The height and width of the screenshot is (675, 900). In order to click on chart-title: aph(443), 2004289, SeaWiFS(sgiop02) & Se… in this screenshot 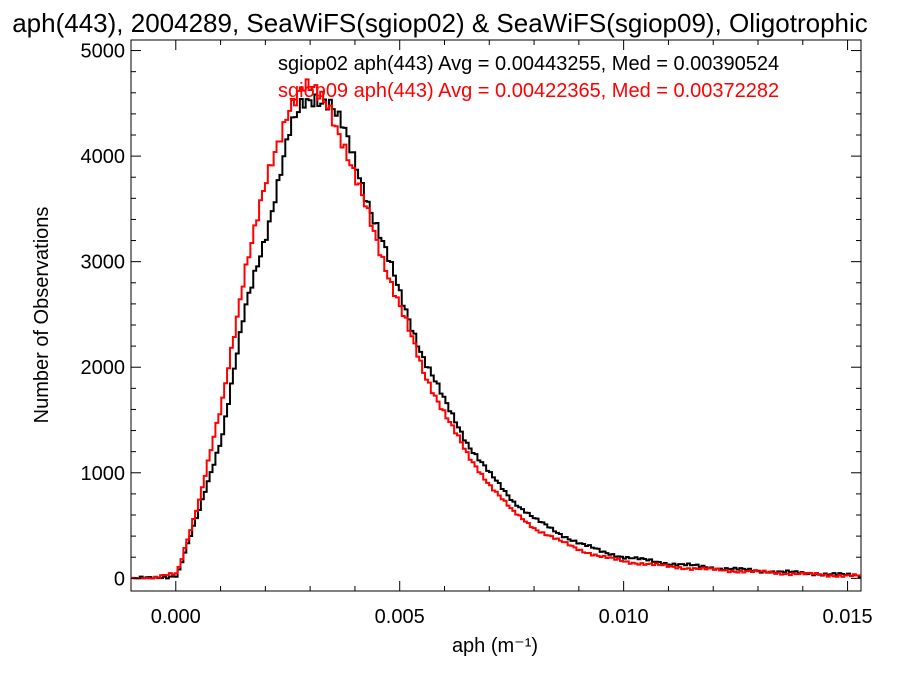, I will do `click(440, 23)`.